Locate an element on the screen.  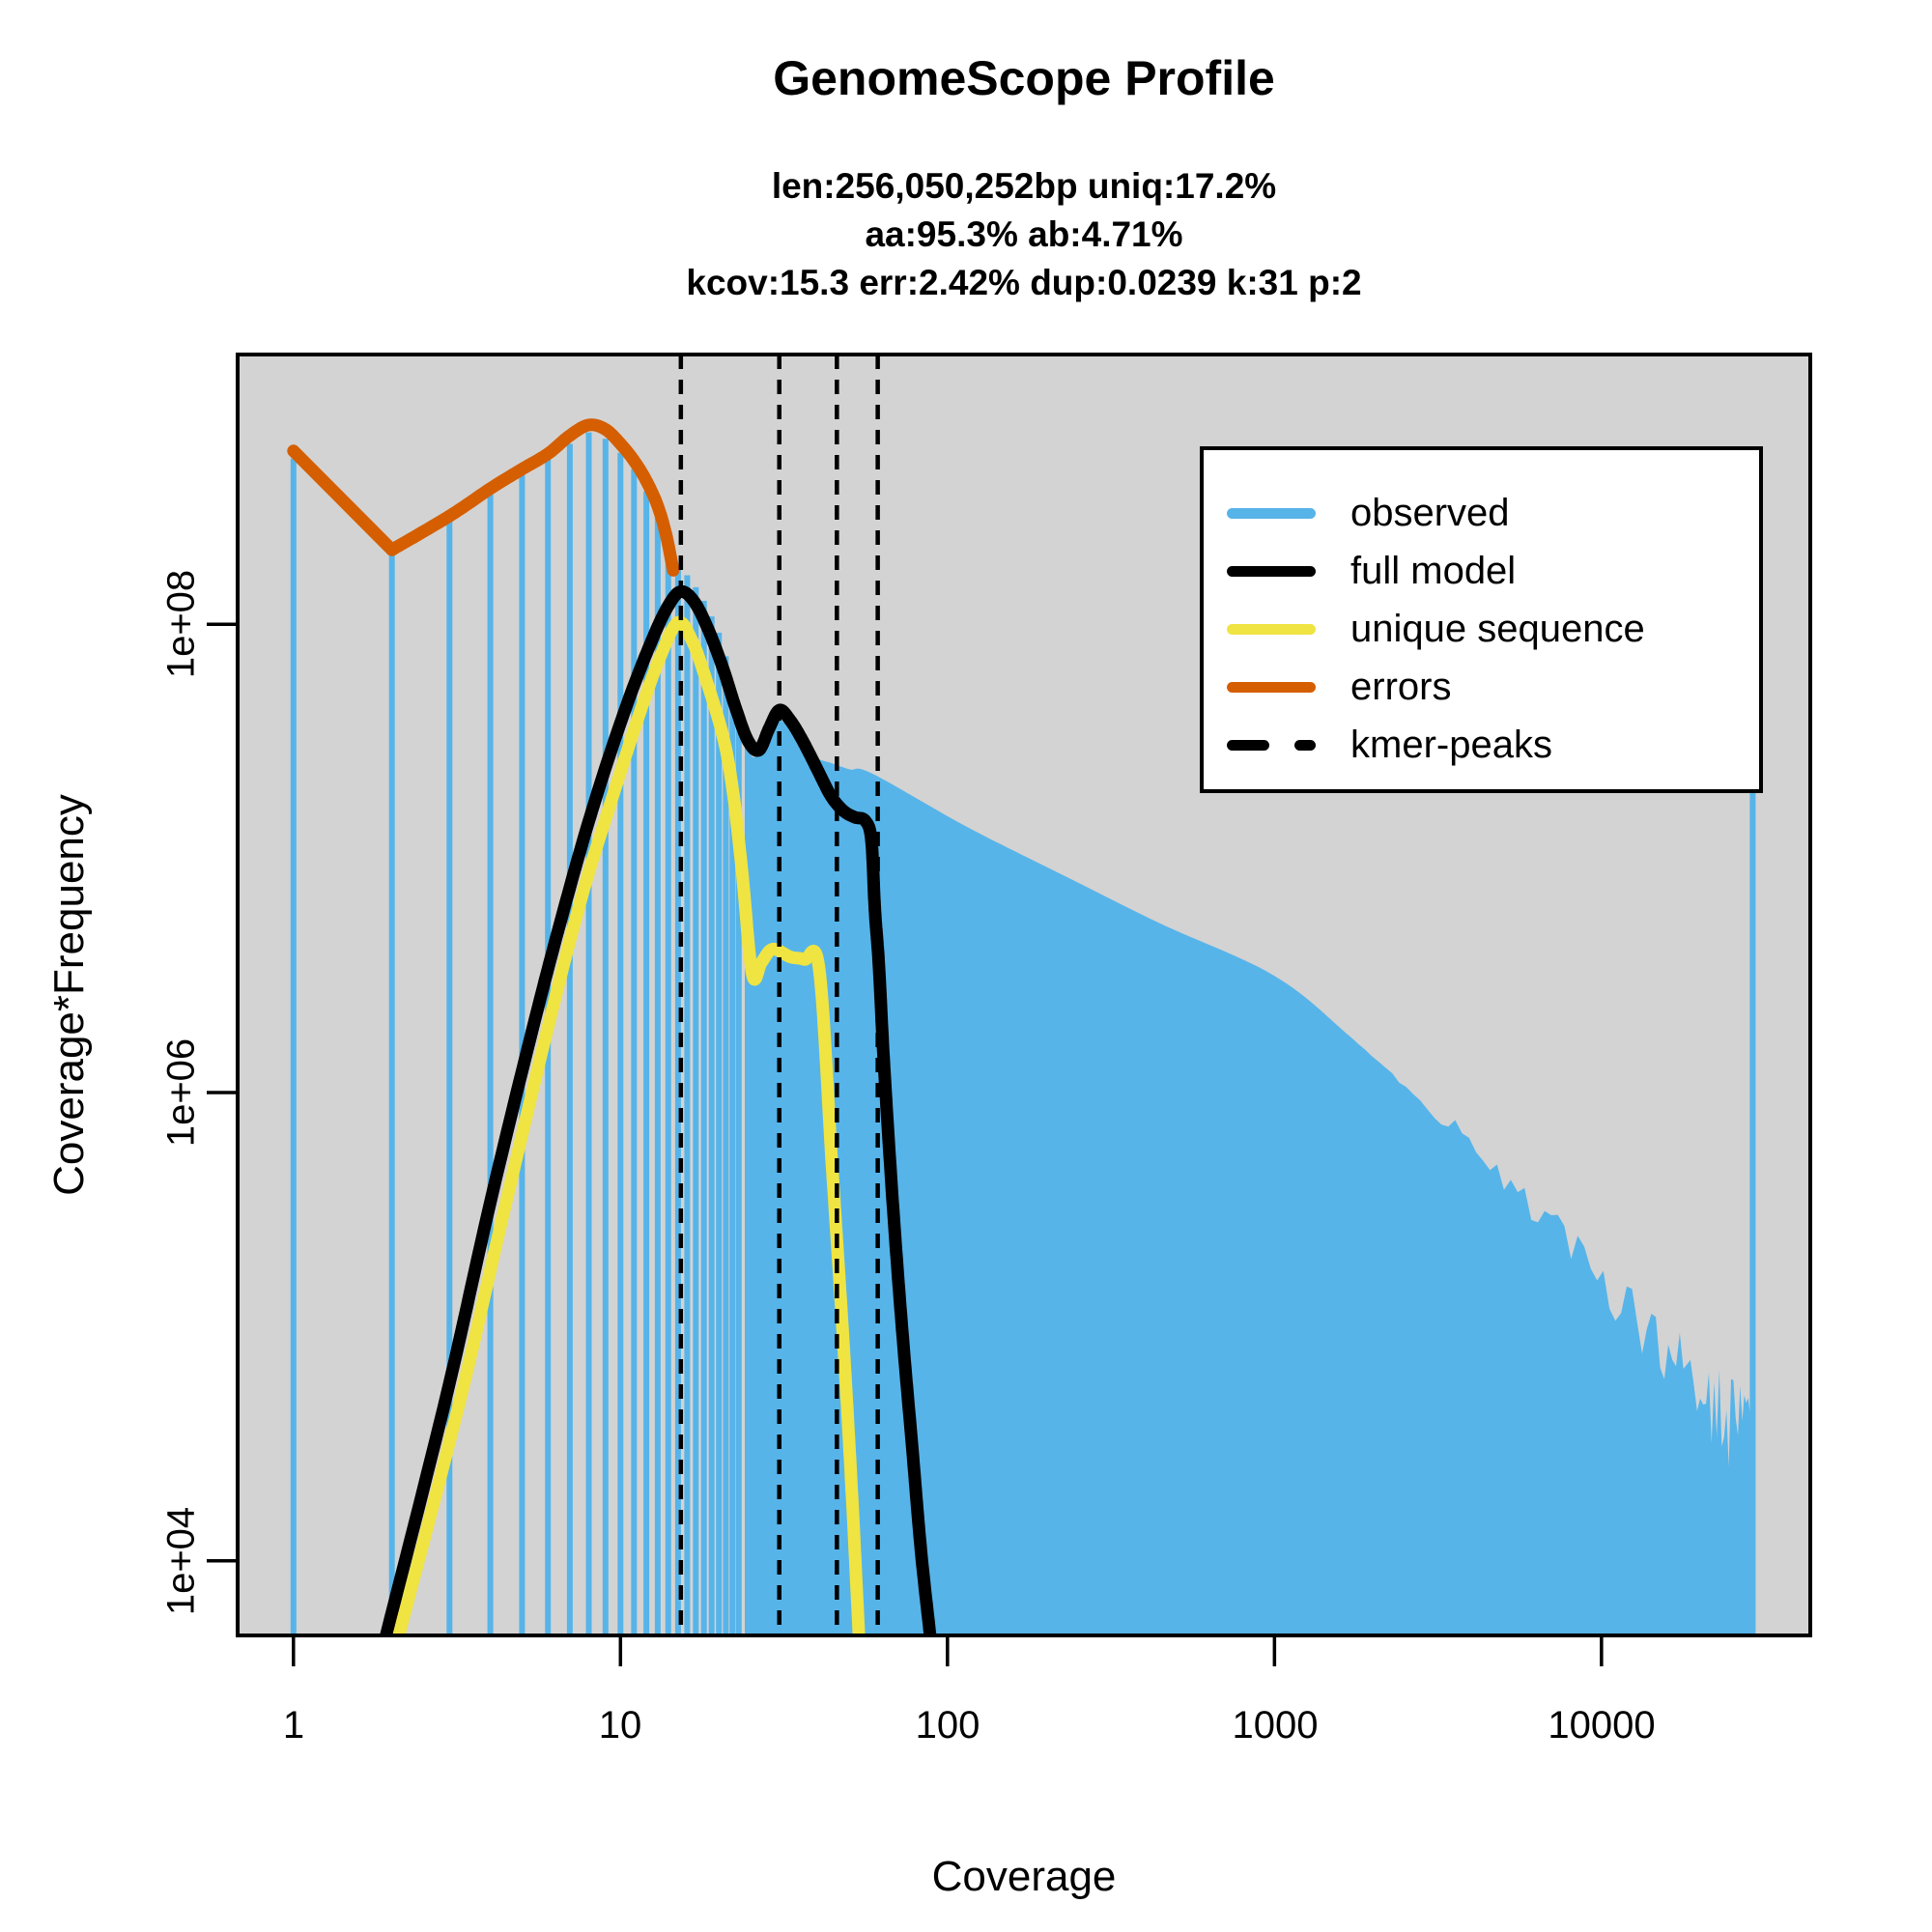
full-model-line-swatch is located at coordinates (1271, 571).